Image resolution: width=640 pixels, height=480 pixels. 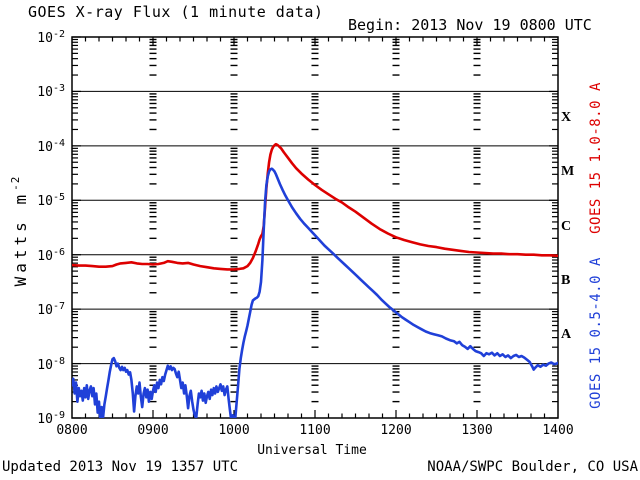 I want to click on x-tick-label: 1000, so click(x=234, y=430).